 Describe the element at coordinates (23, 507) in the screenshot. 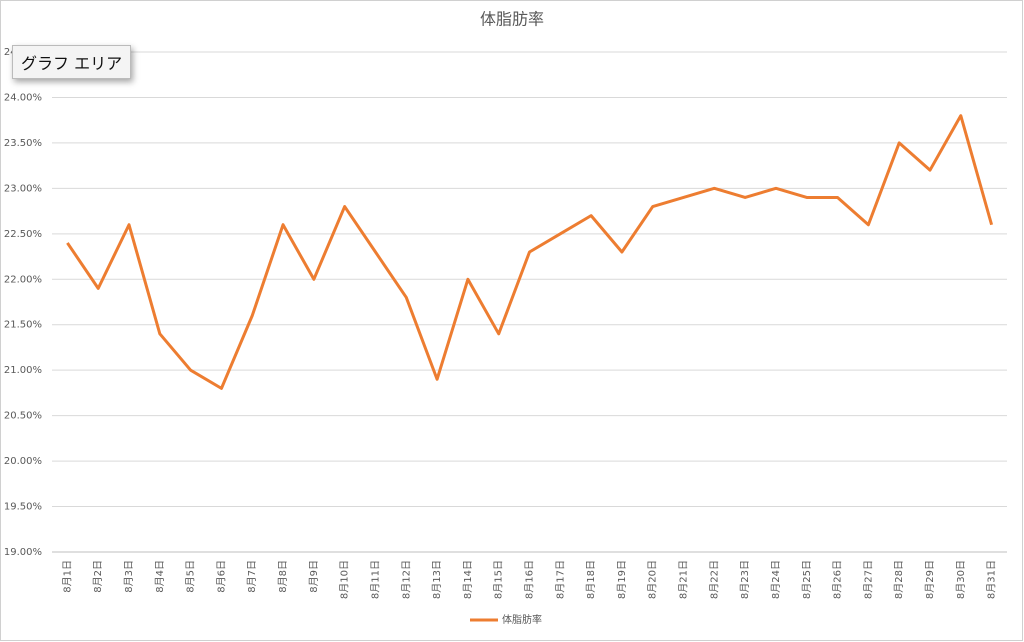

I see `y-tick-label: 19.50%` at that location.